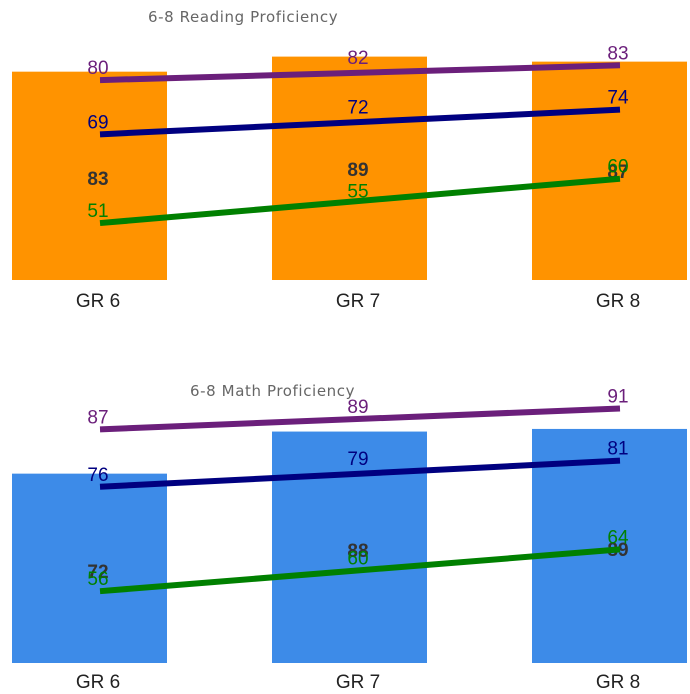 Image resolution: width=690 pixels, height=694 pixels. What do you see at coordinates (617, 396) in the screenshot?
I see `series-point-label: 91` at bounding box center [617, 396].